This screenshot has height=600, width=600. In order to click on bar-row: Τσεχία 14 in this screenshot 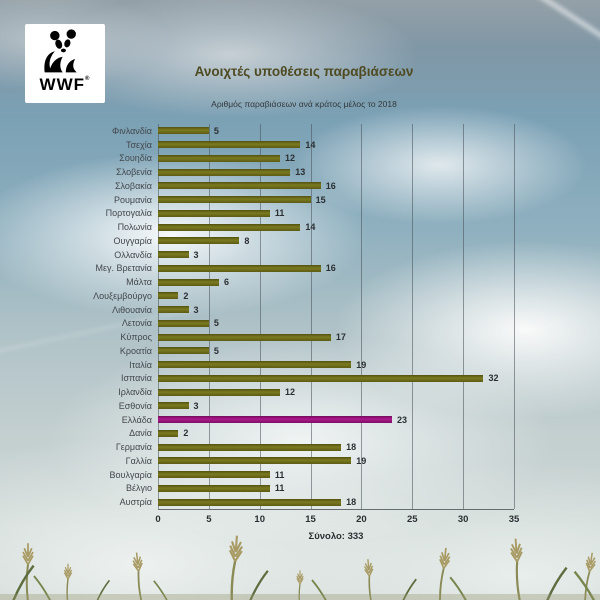, I will do `click(300, 145)`.